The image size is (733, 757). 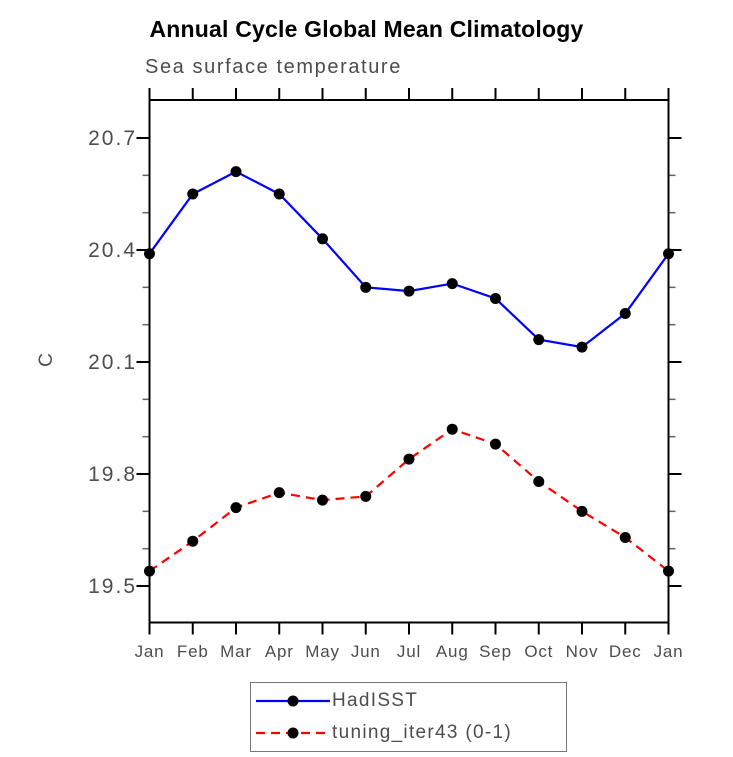 What do you see at coordinates (582, 651) in the screenshot?
I see `x-tick-label: Nov` at bounding box center [582, 651].